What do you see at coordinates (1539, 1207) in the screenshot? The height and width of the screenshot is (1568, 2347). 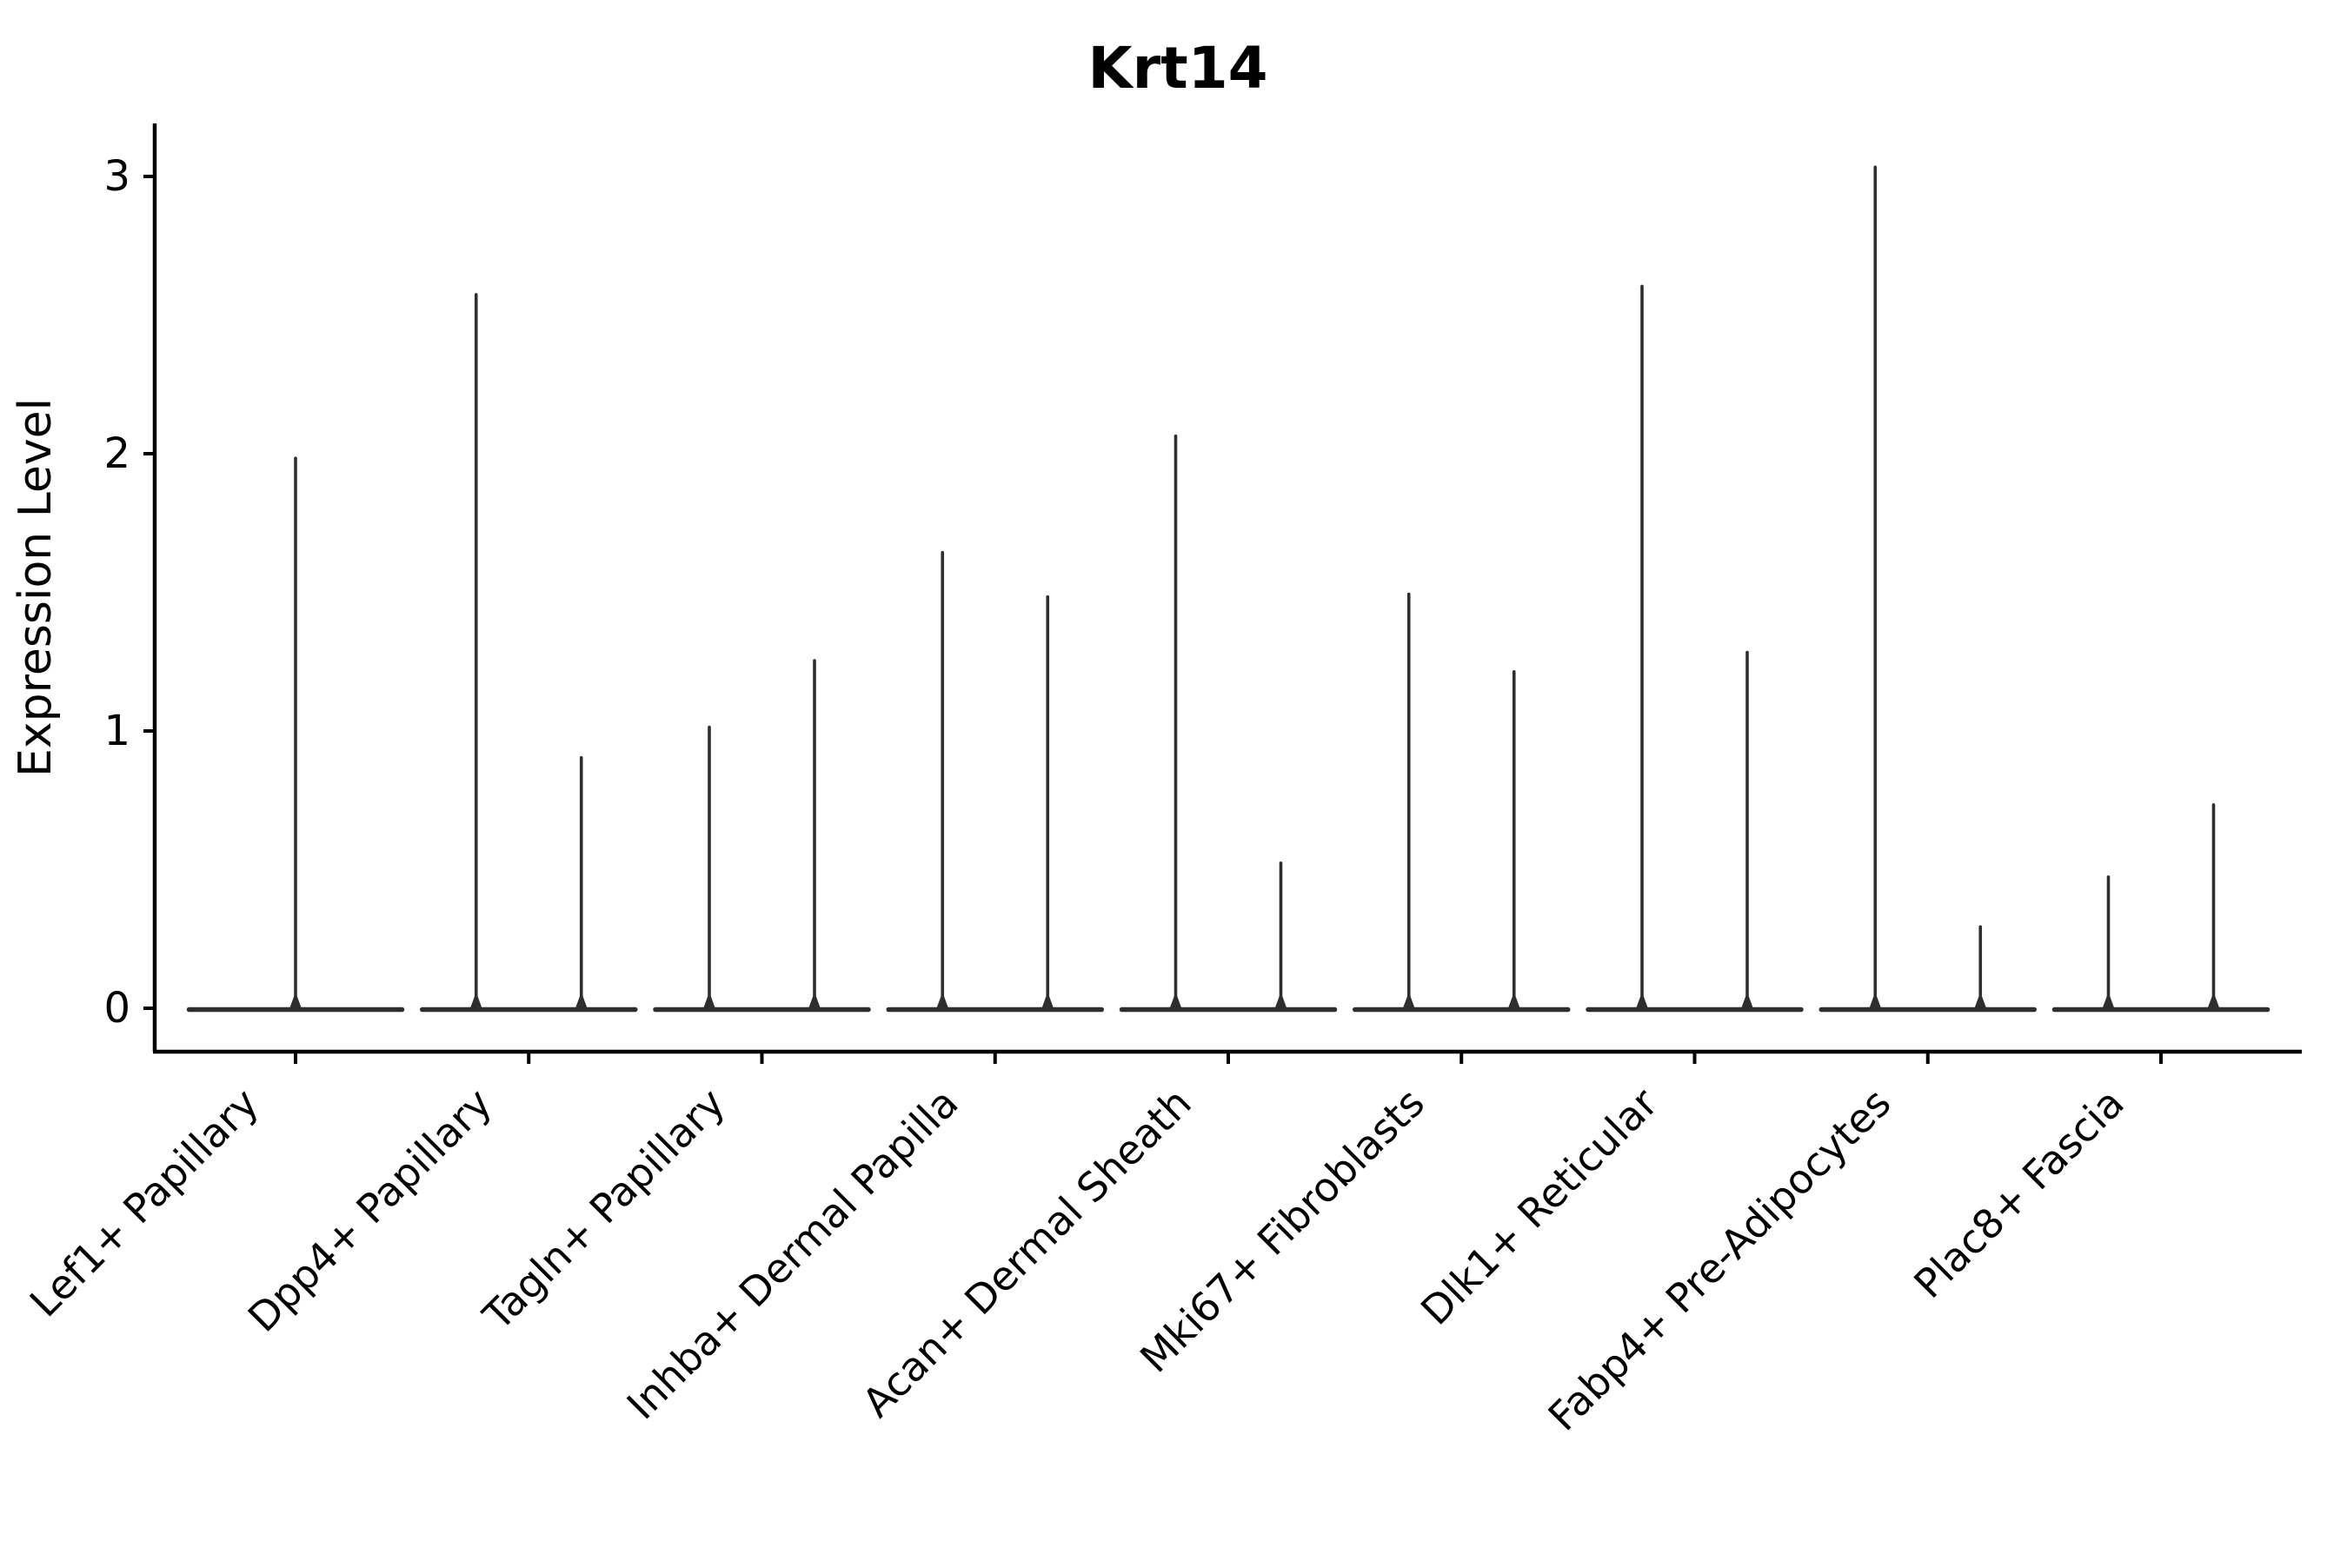 I see `category-label: Dlk1+ Reticular` at bounding box center [1539, 1207].